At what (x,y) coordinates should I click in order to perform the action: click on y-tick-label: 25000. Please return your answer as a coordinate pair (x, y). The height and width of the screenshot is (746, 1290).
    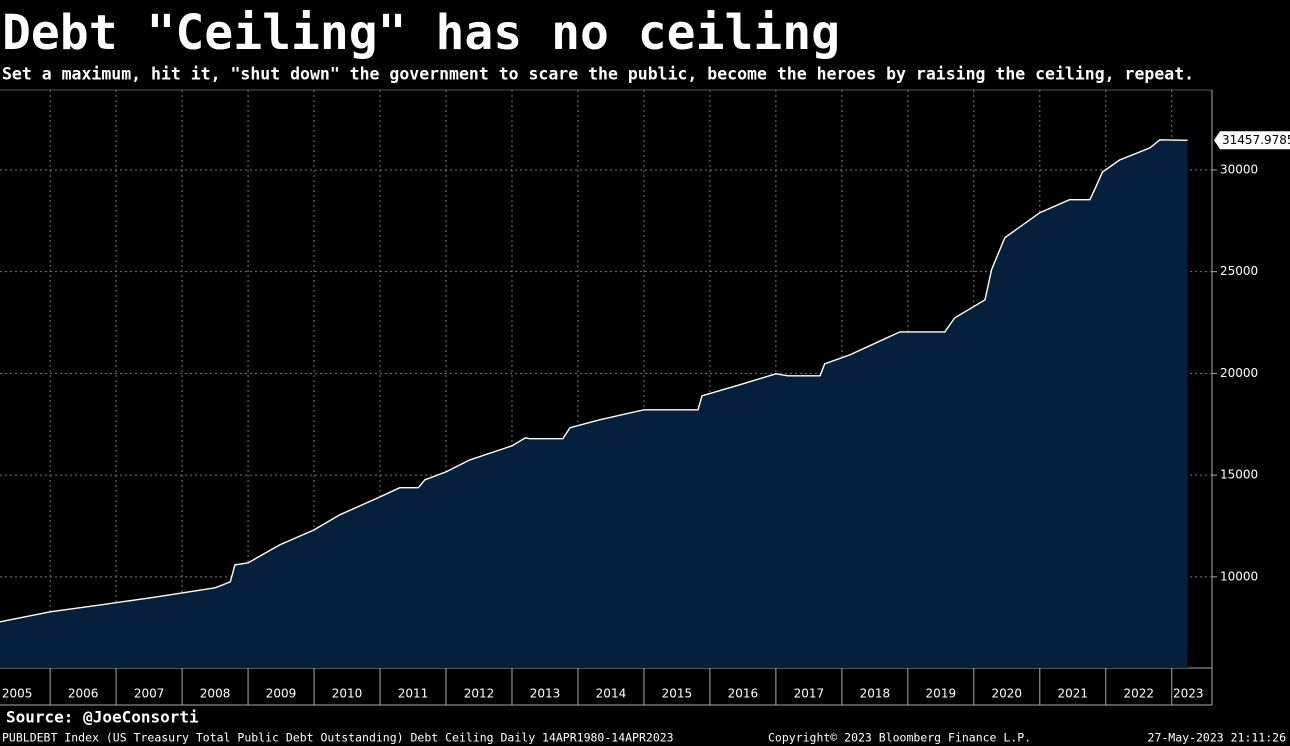
    Looking at the image, I should click on (1239, 271).